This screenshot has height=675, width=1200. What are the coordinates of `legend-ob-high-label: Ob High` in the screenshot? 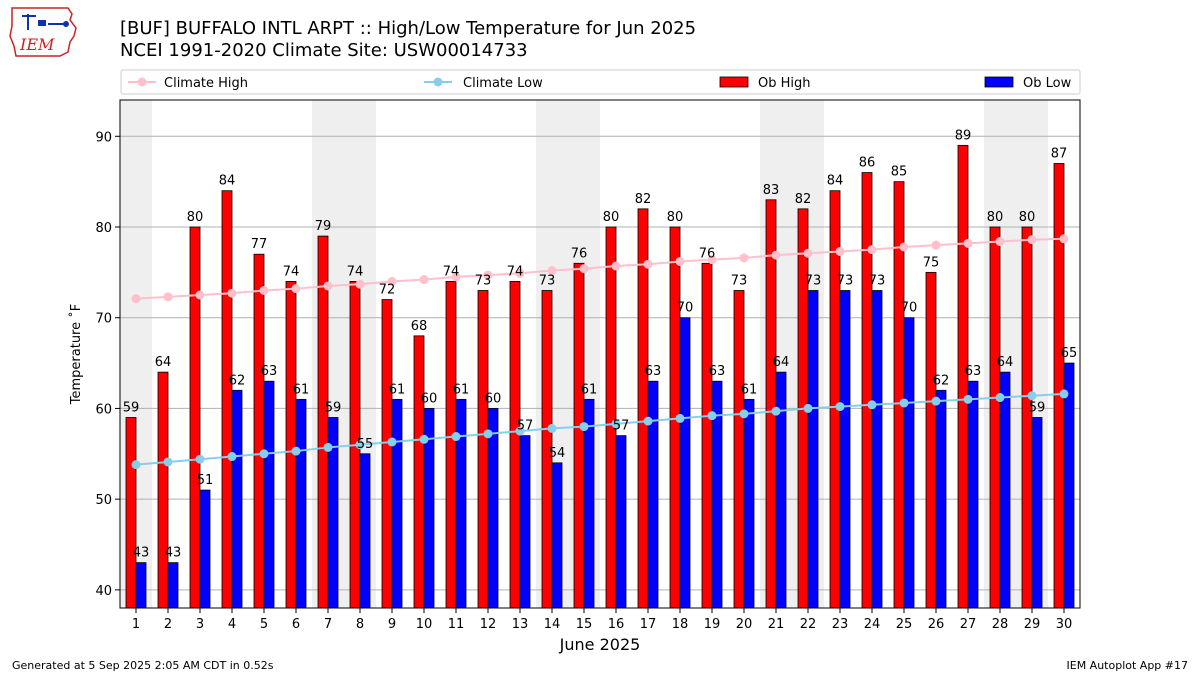 It's located at (784, 83).